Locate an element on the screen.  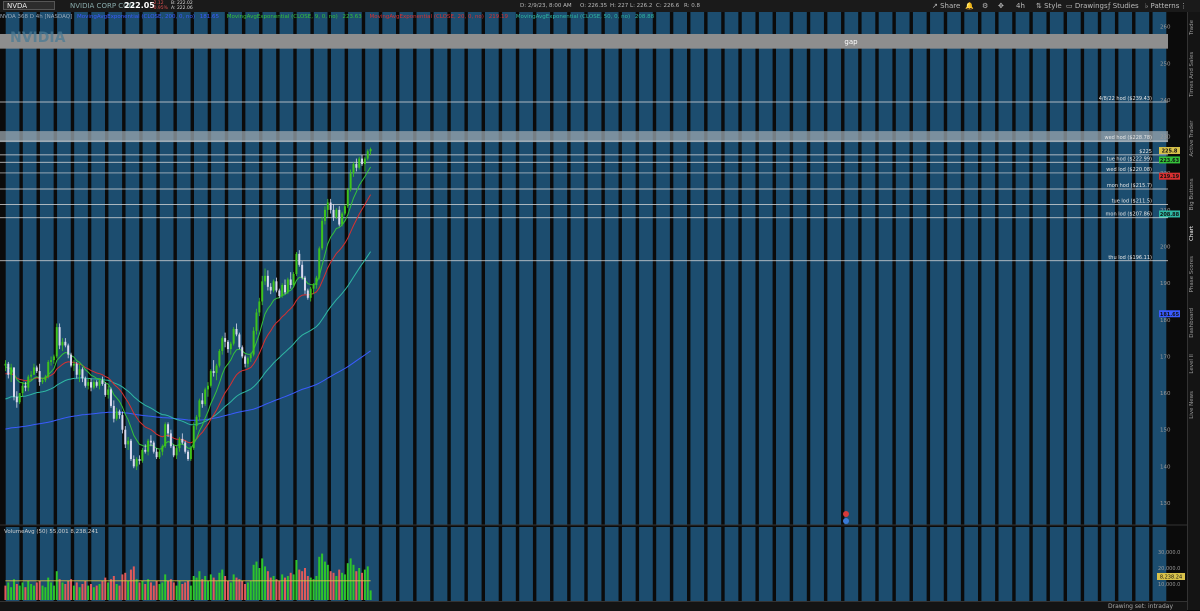
study-ema9-label: MovingAvgExponential (CLOSE, 9, 0, no) is located at coordinates (282, 17).